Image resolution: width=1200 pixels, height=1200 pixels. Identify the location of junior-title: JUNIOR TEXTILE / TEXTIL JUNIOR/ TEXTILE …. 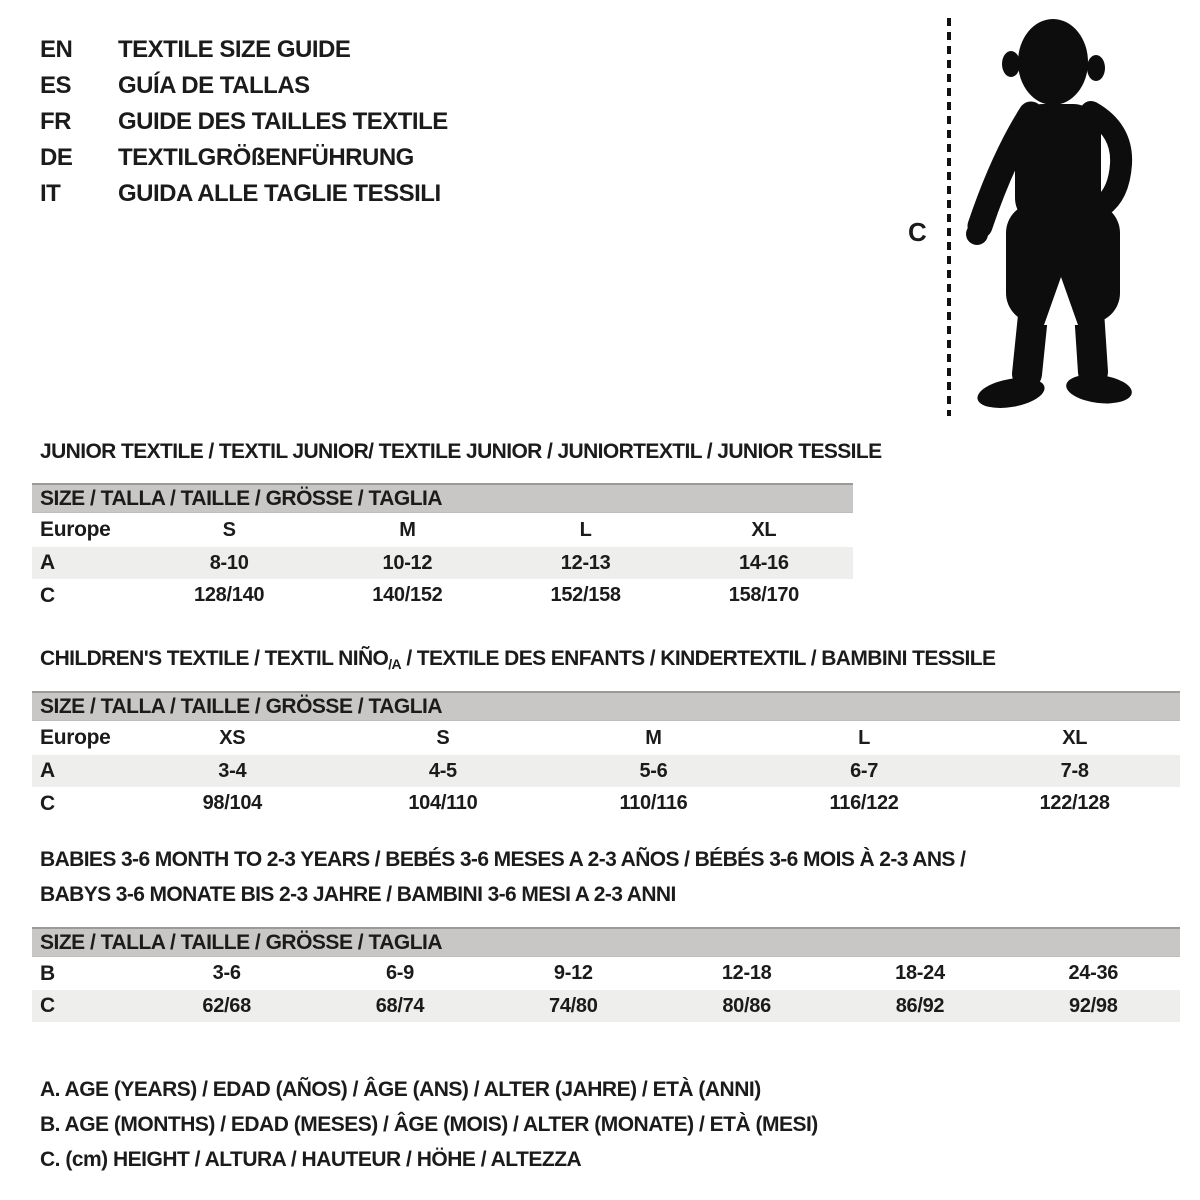
(461, 451).